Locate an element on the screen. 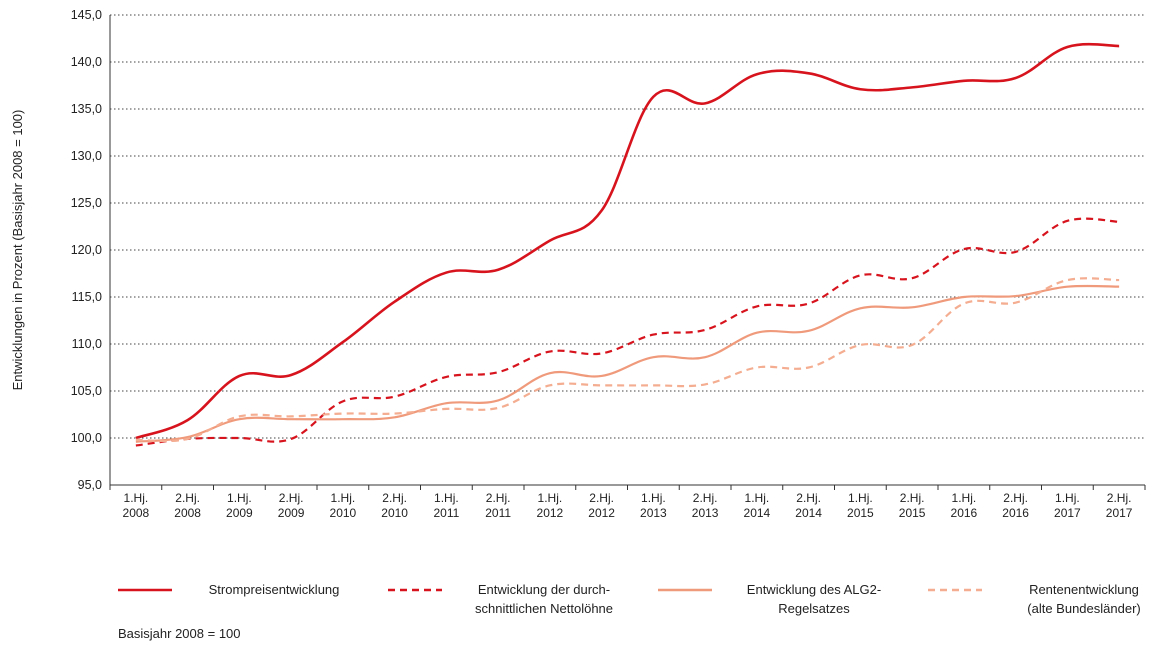 The image size is (1152, 648). y-tick-label: 100,0 is located at coordinates (86, 438).